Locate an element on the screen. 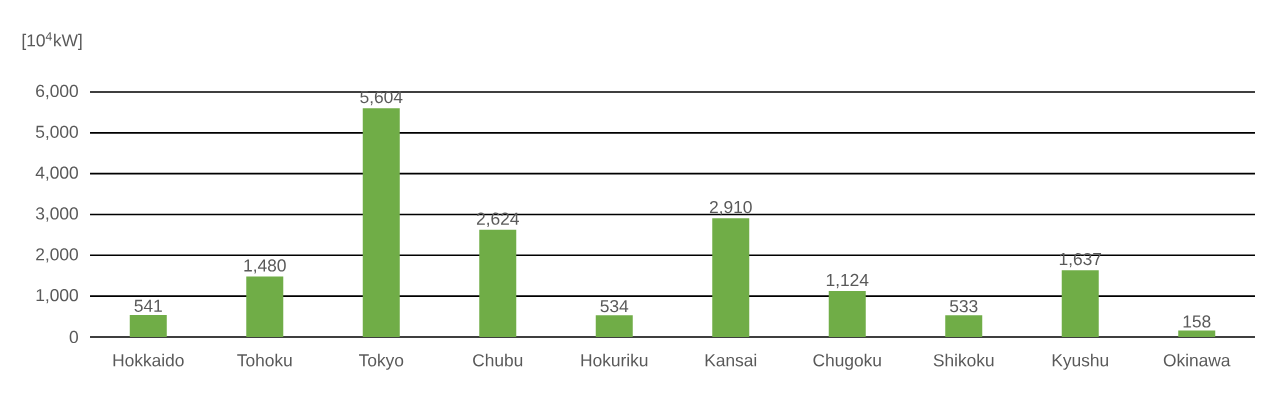 This screenshot has height=407, width=1282. y-tick-label: 6,000 is located at coordinates (57, 92).